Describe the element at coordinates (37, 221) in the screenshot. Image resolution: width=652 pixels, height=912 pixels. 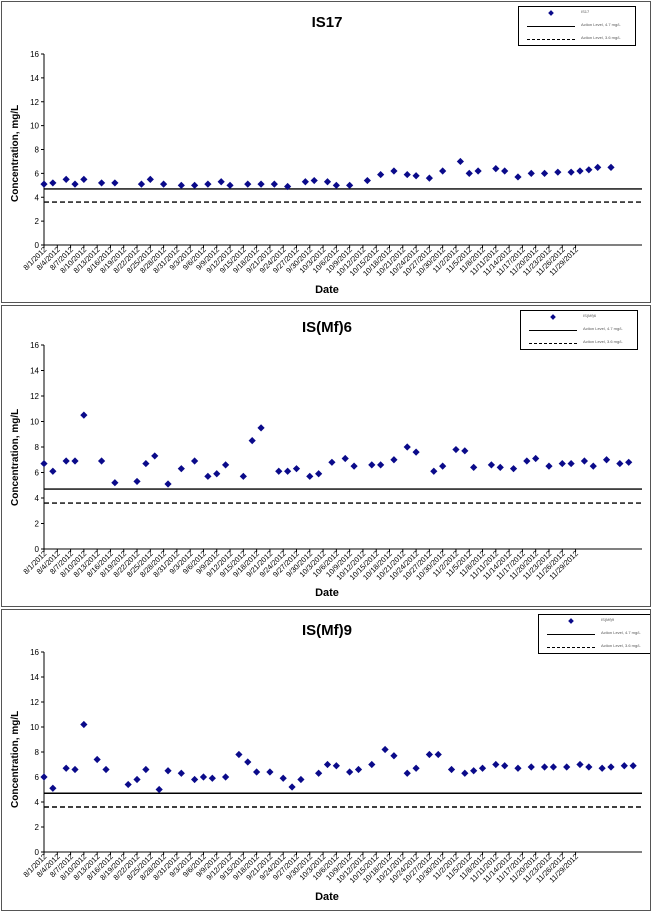
I see `y-tick-label: 2` at that location.